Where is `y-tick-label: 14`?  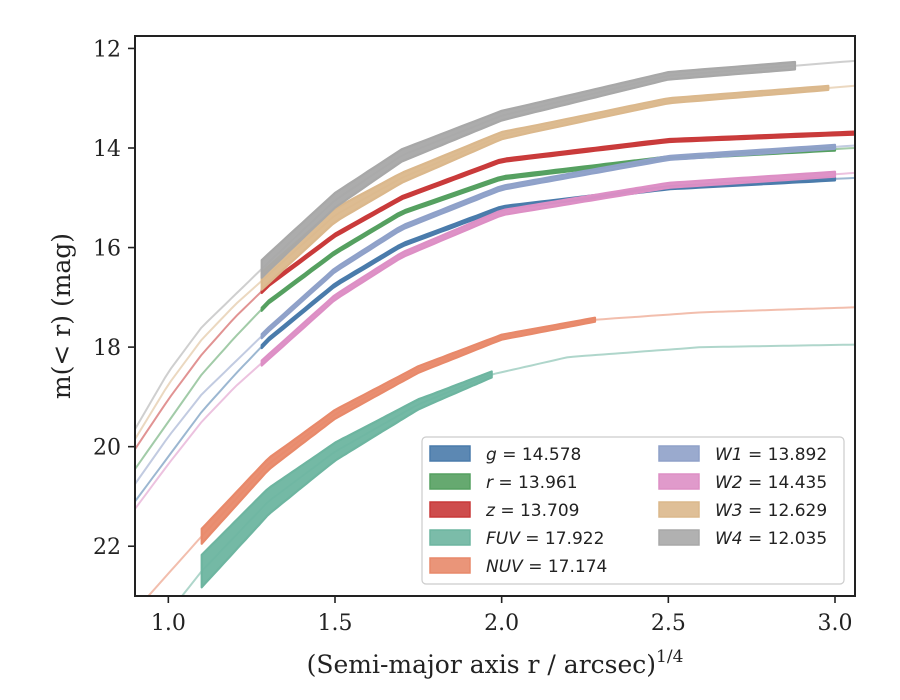 y-tick-label: 14 is located at coordinates (107, 149).